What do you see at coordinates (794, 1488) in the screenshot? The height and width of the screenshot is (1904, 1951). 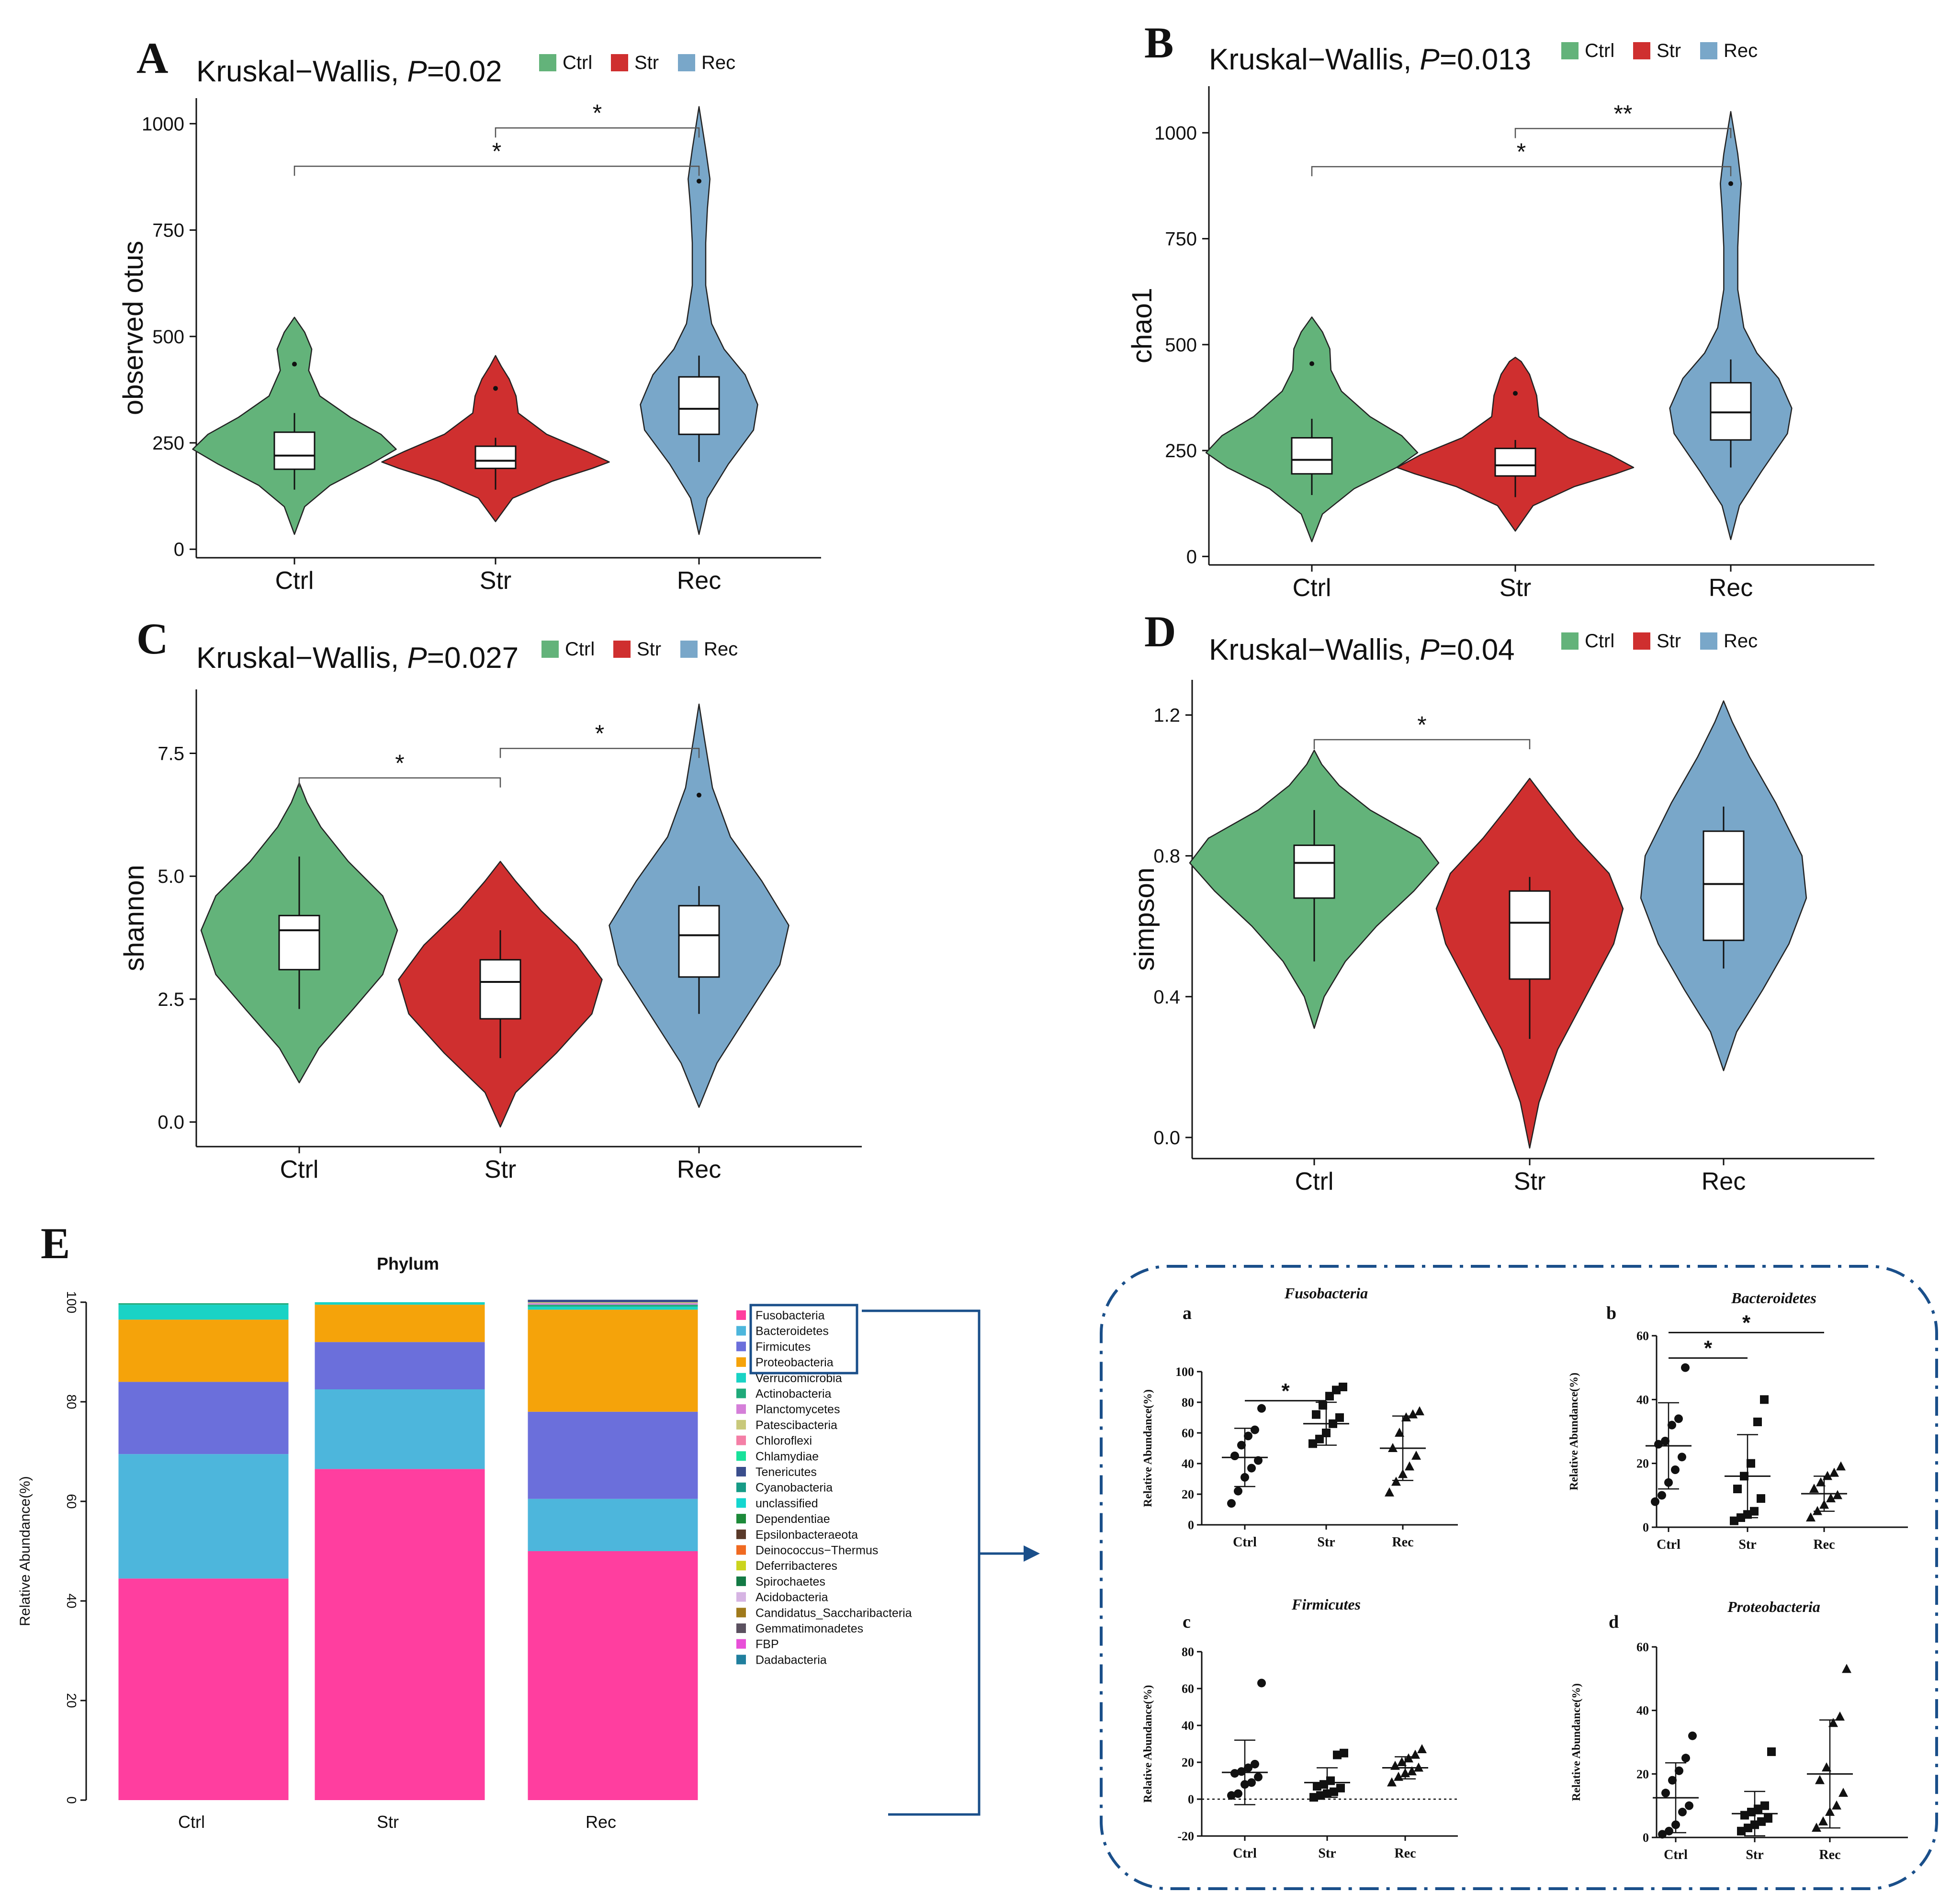 I see `legend-label-cyanobacteria: Cyanobacteria` at bounding box center [794, 1488].